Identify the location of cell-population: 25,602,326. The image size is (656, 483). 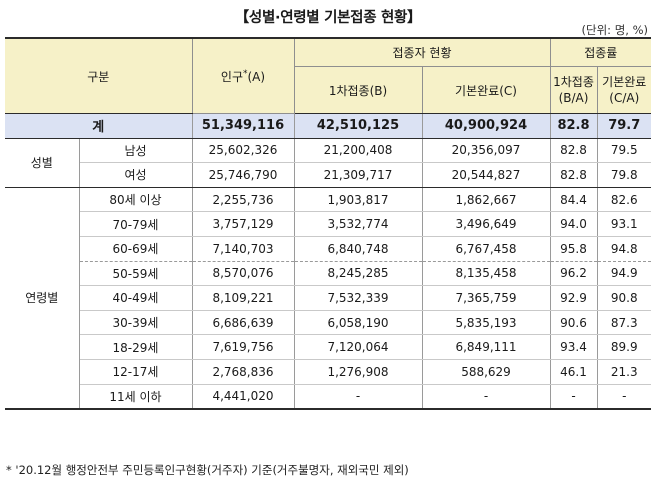
(243, 151).